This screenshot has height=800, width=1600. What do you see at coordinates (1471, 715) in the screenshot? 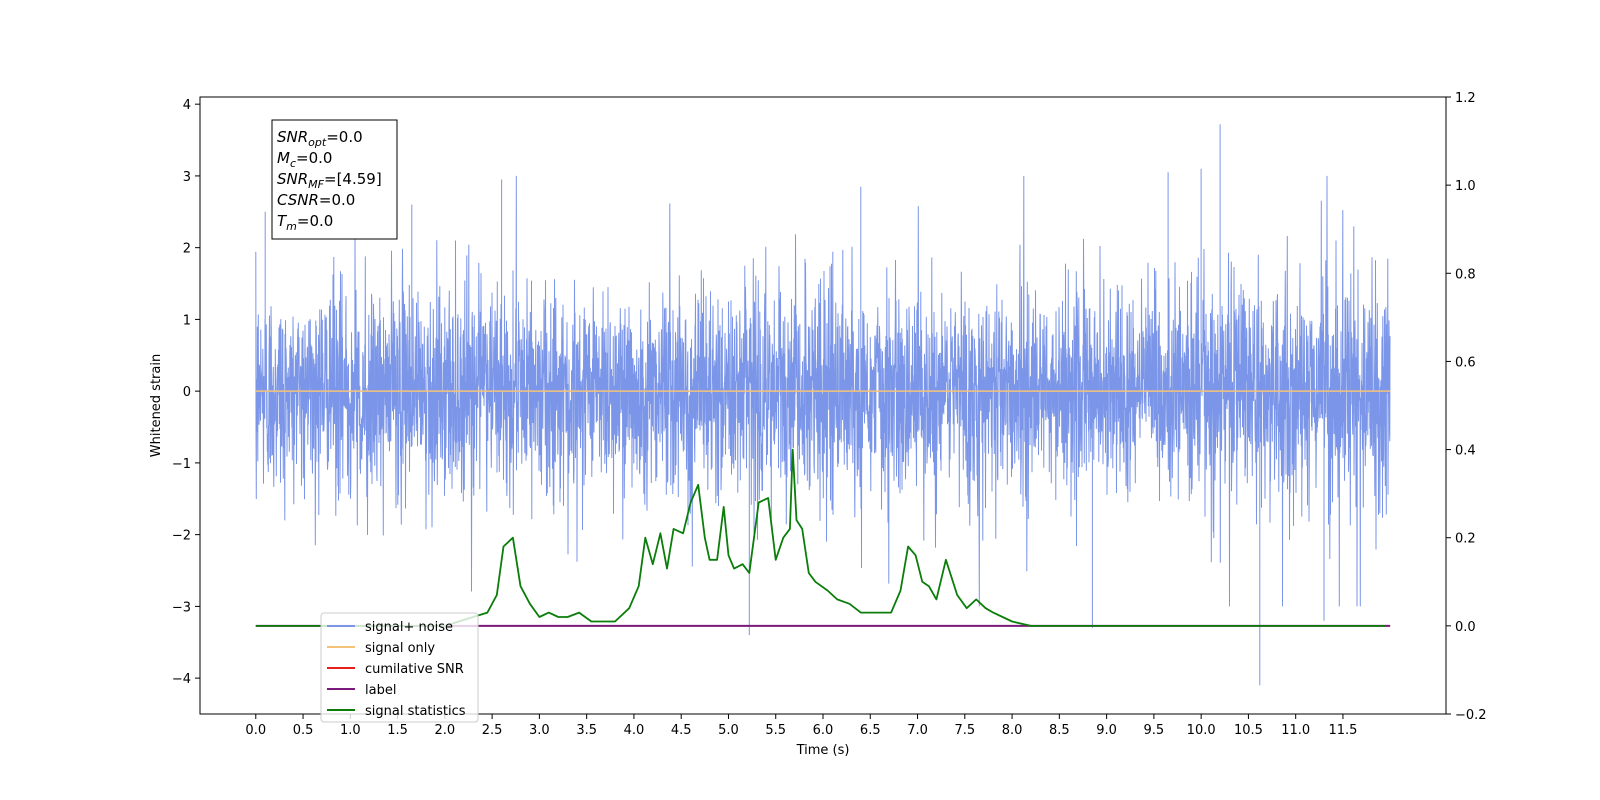
I see `y2-tick-label: −0.2` at bounding box center [1471, 715].